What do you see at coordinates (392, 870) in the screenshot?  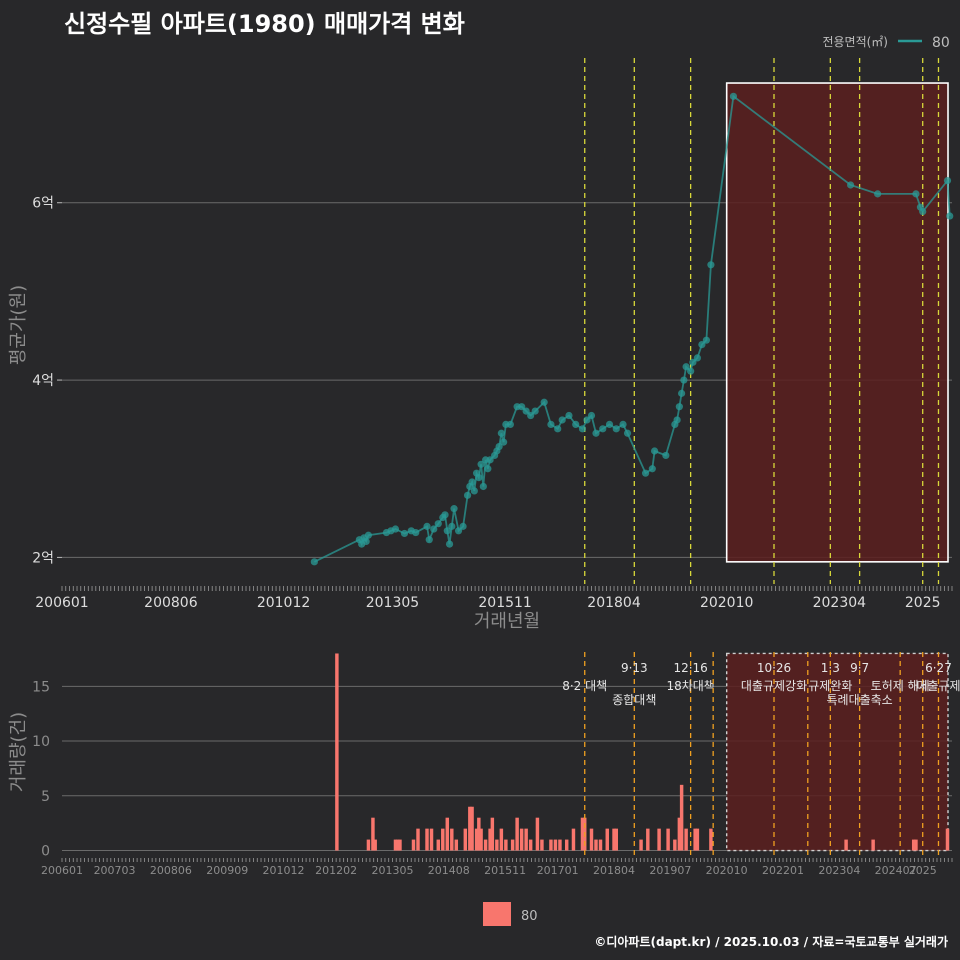 I see `volume-x-tick-label: 201305` at bounding box center [392, 870].